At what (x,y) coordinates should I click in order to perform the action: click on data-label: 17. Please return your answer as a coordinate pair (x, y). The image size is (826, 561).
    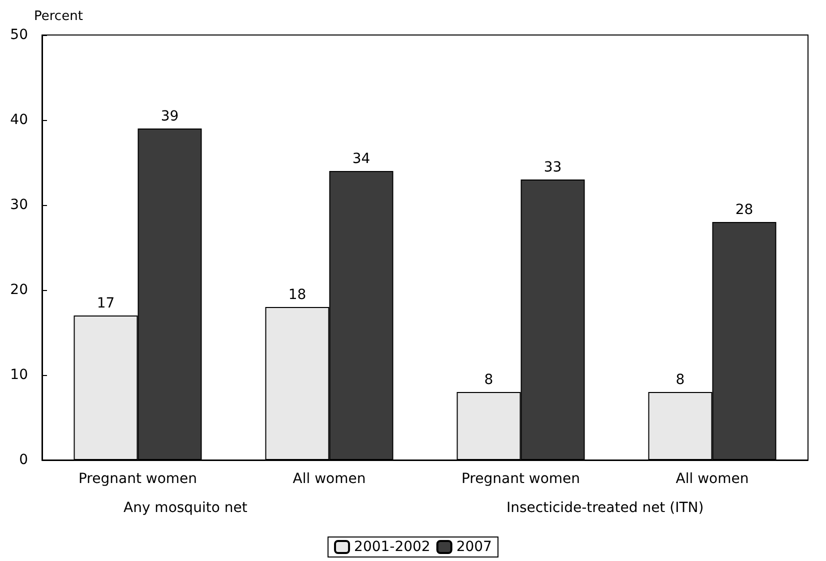
    Looking at the image, I should click on (105, 304).